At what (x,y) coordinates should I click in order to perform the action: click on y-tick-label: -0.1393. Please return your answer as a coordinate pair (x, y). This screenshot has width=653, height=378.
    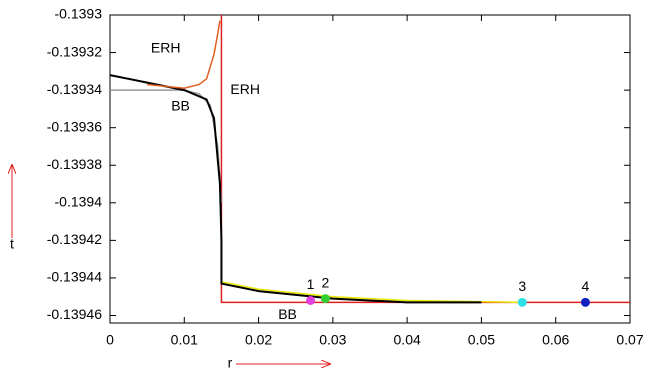
    Looking at the image, I should click on (79, 14).